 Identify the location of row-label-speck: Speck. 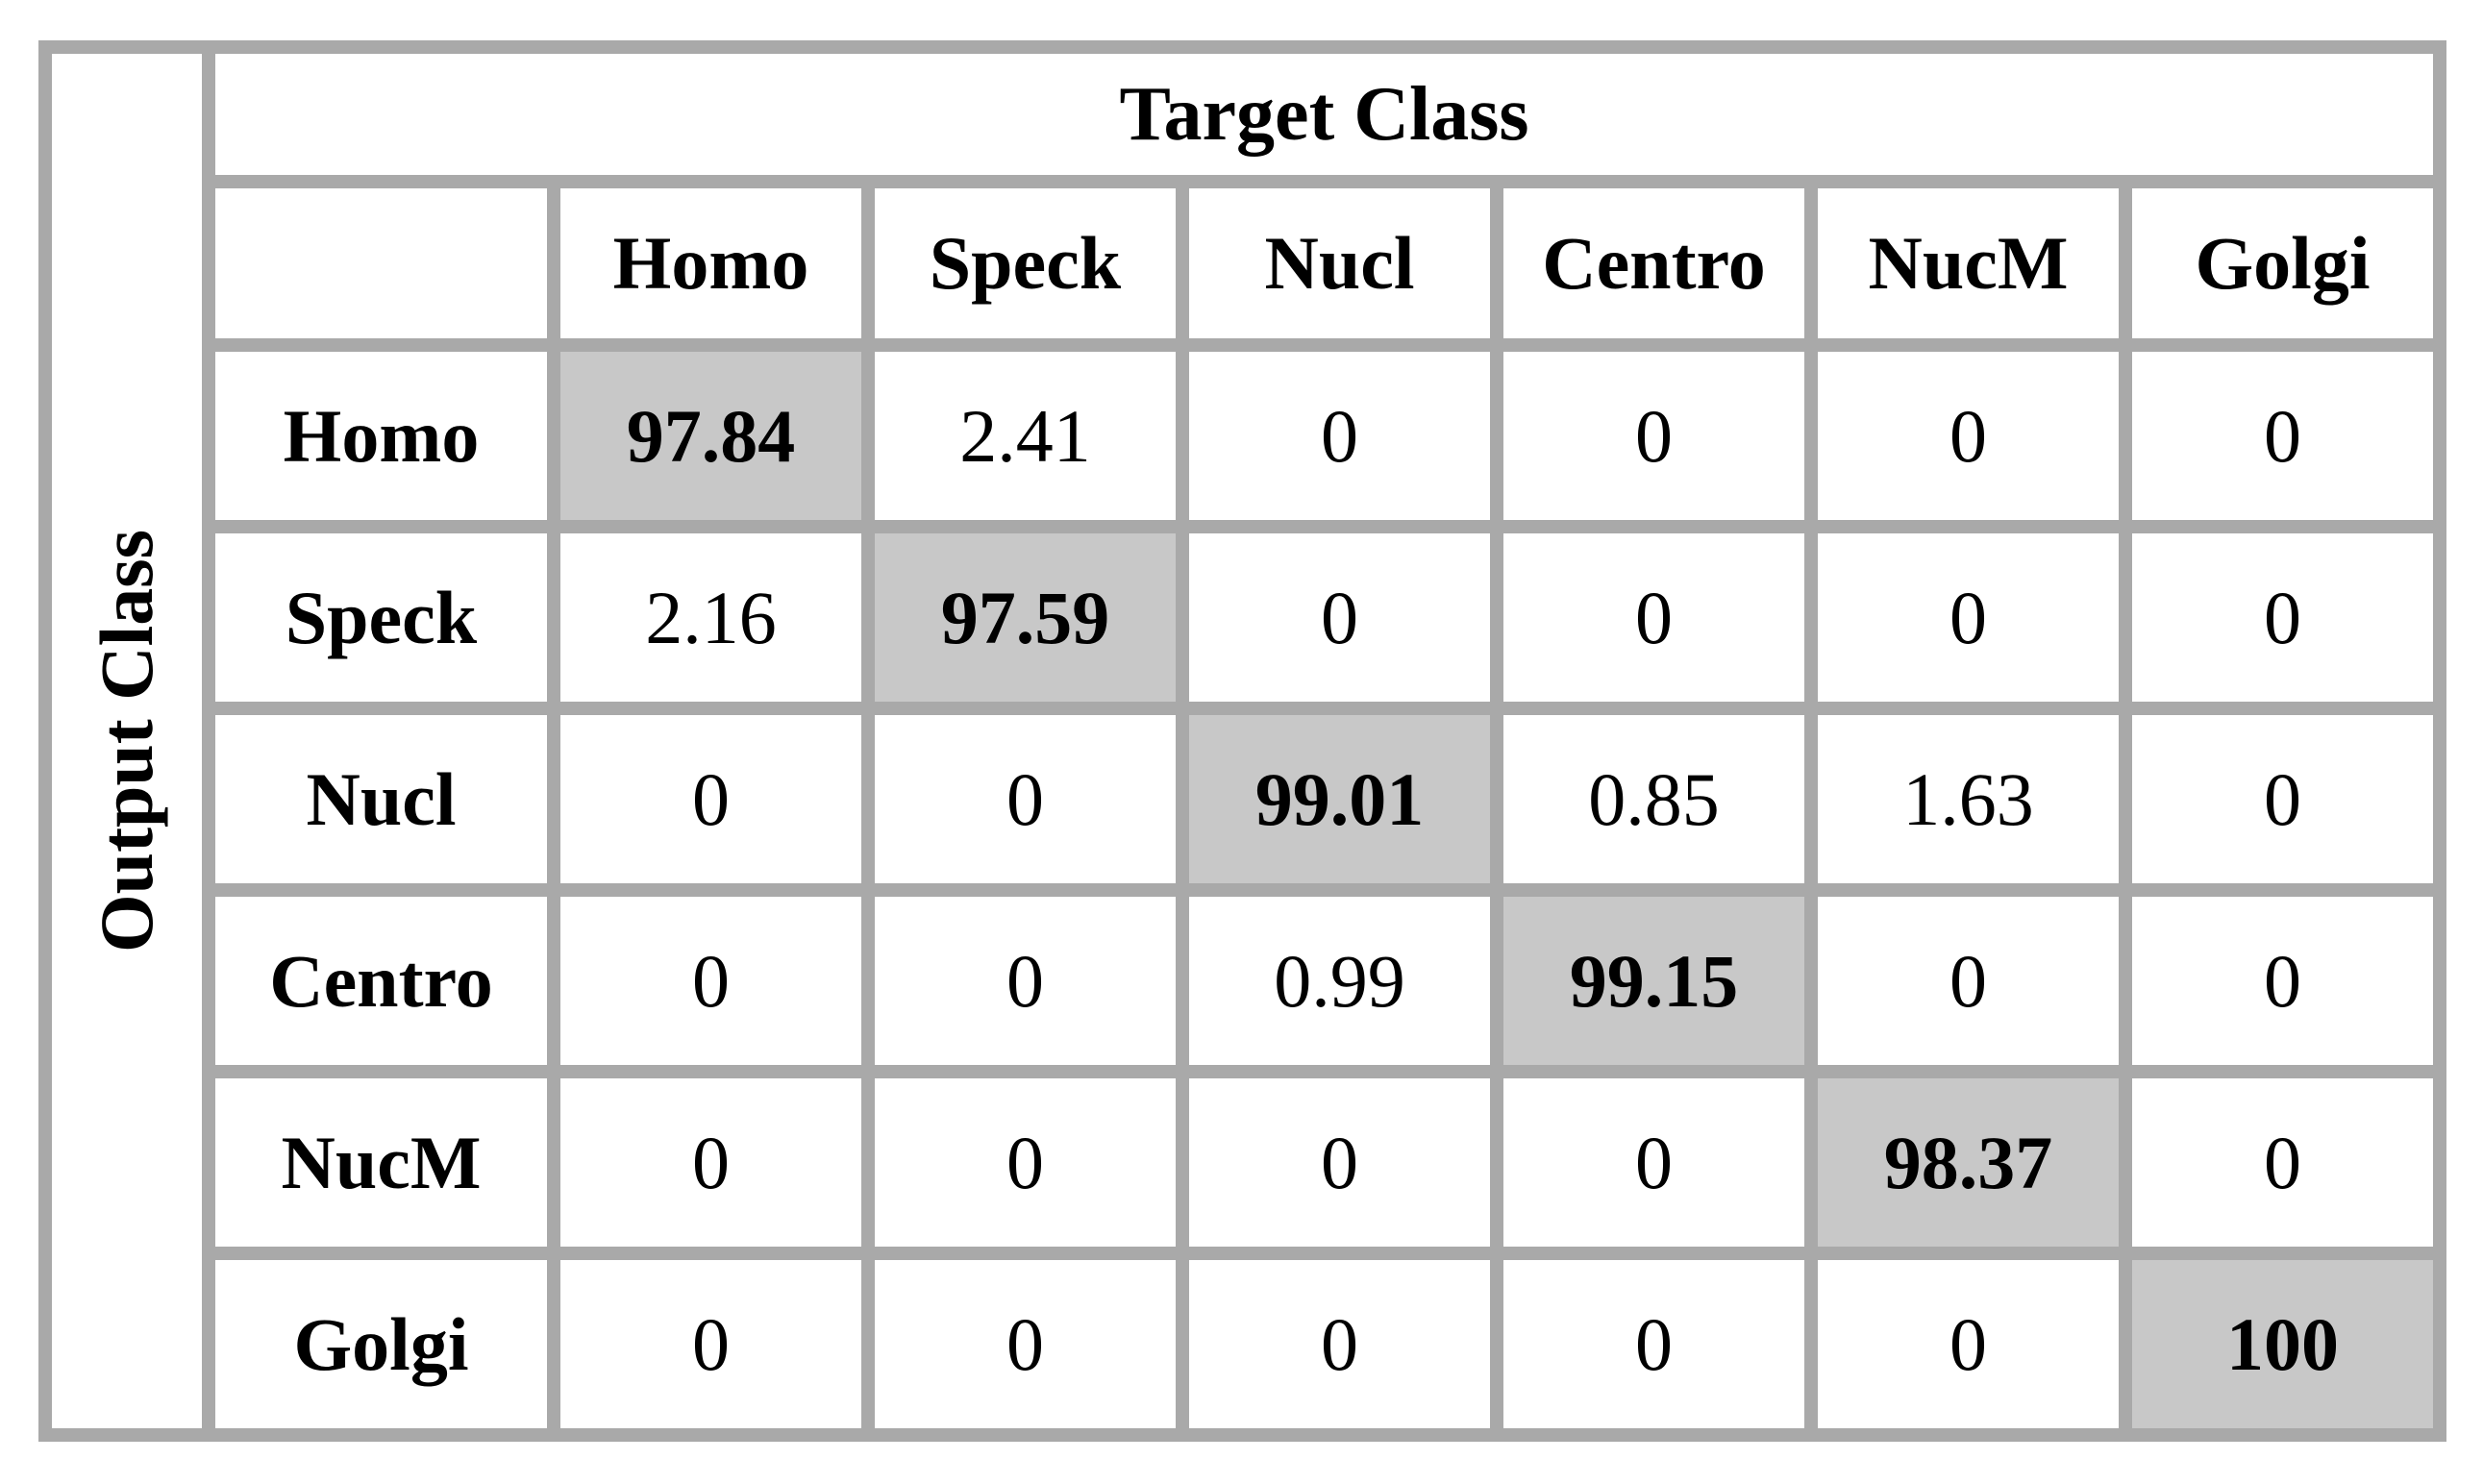
(381, 617).